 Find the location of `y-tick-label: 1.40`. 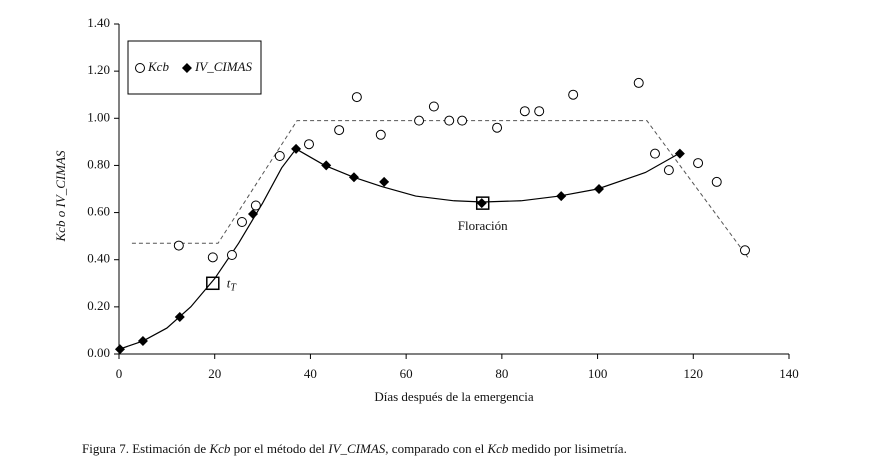

y-tick-label: 1.40 is located at coordinates (98, 22).